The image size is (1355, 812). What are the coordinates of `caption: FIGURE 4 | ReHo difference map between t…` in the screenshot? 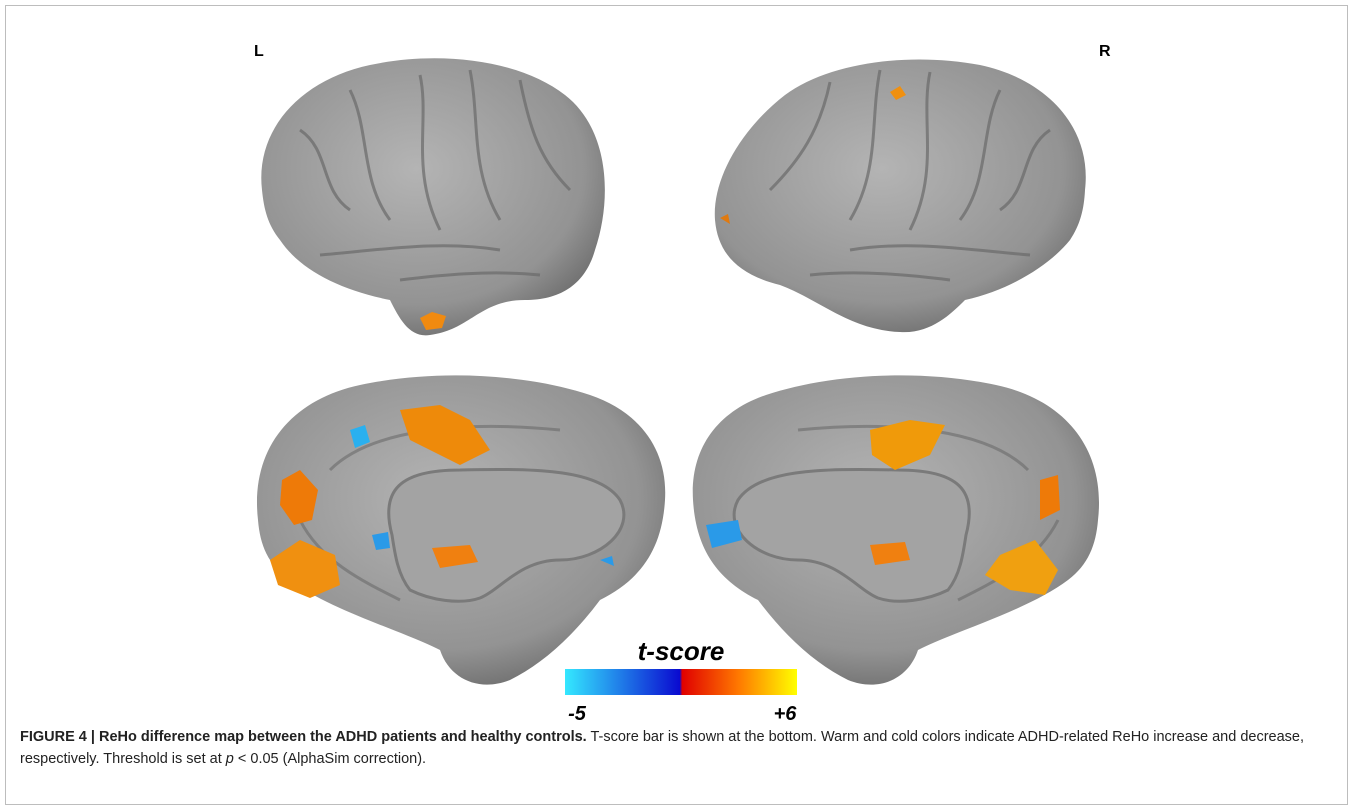 It's located at (675, 748).